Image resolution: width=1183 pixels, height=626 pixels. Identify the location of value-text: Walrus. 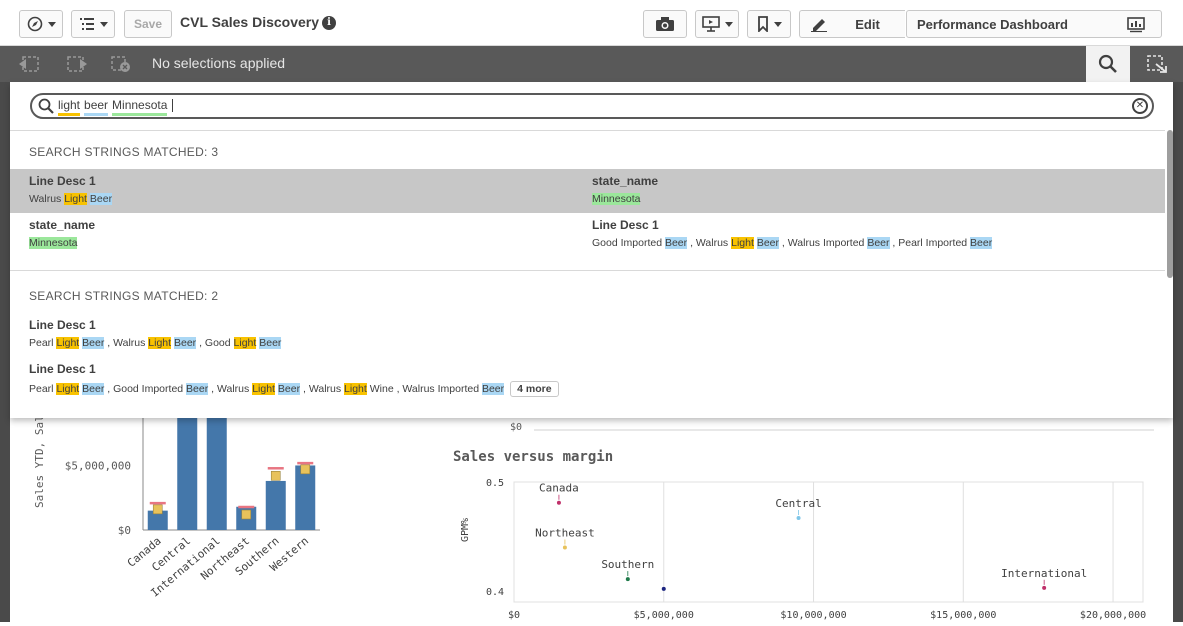
(47, 199).